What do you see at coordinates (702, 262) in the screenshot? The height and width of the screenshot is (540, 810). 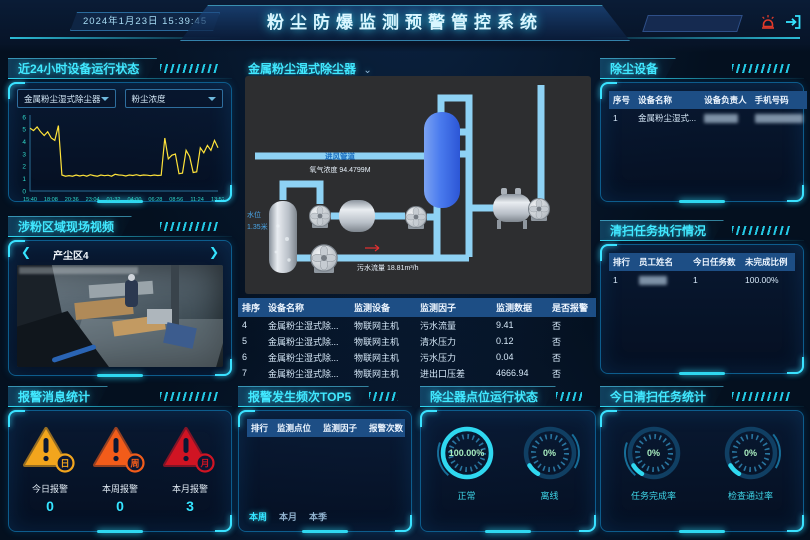 I see `table-header-row: 排行 员工姓名 今日任务数 未完成比例` at bounding box center [702, 262].